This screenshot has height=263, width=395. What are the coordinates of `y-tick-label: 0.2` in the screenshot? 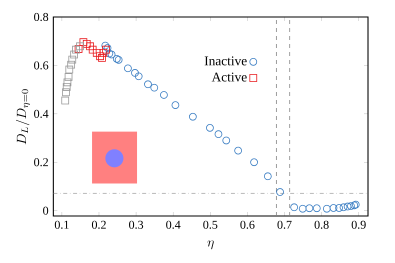 It's located at (41, 162).